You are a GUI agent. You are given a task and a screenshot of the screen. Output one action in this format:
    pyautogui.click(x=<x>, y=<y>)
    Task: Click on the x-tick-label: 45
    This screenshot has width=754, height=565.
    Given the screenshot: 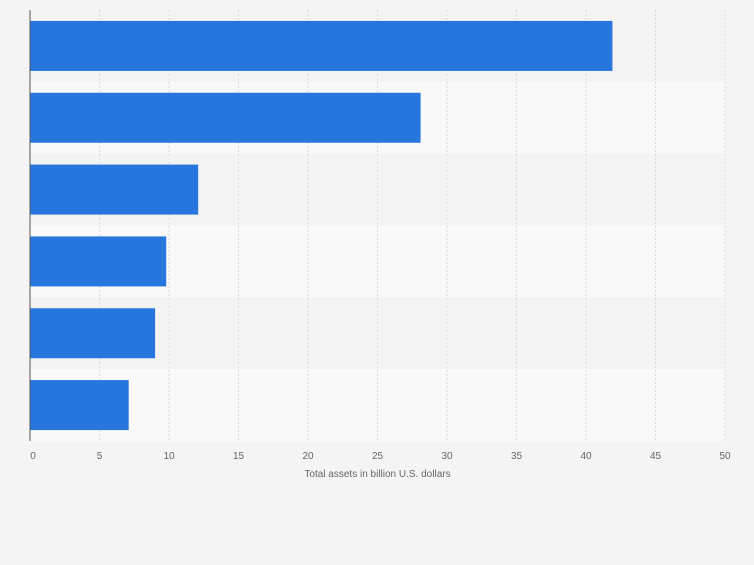 What is the action you would take?
    pyautogui.click(x=656, y=456)
    